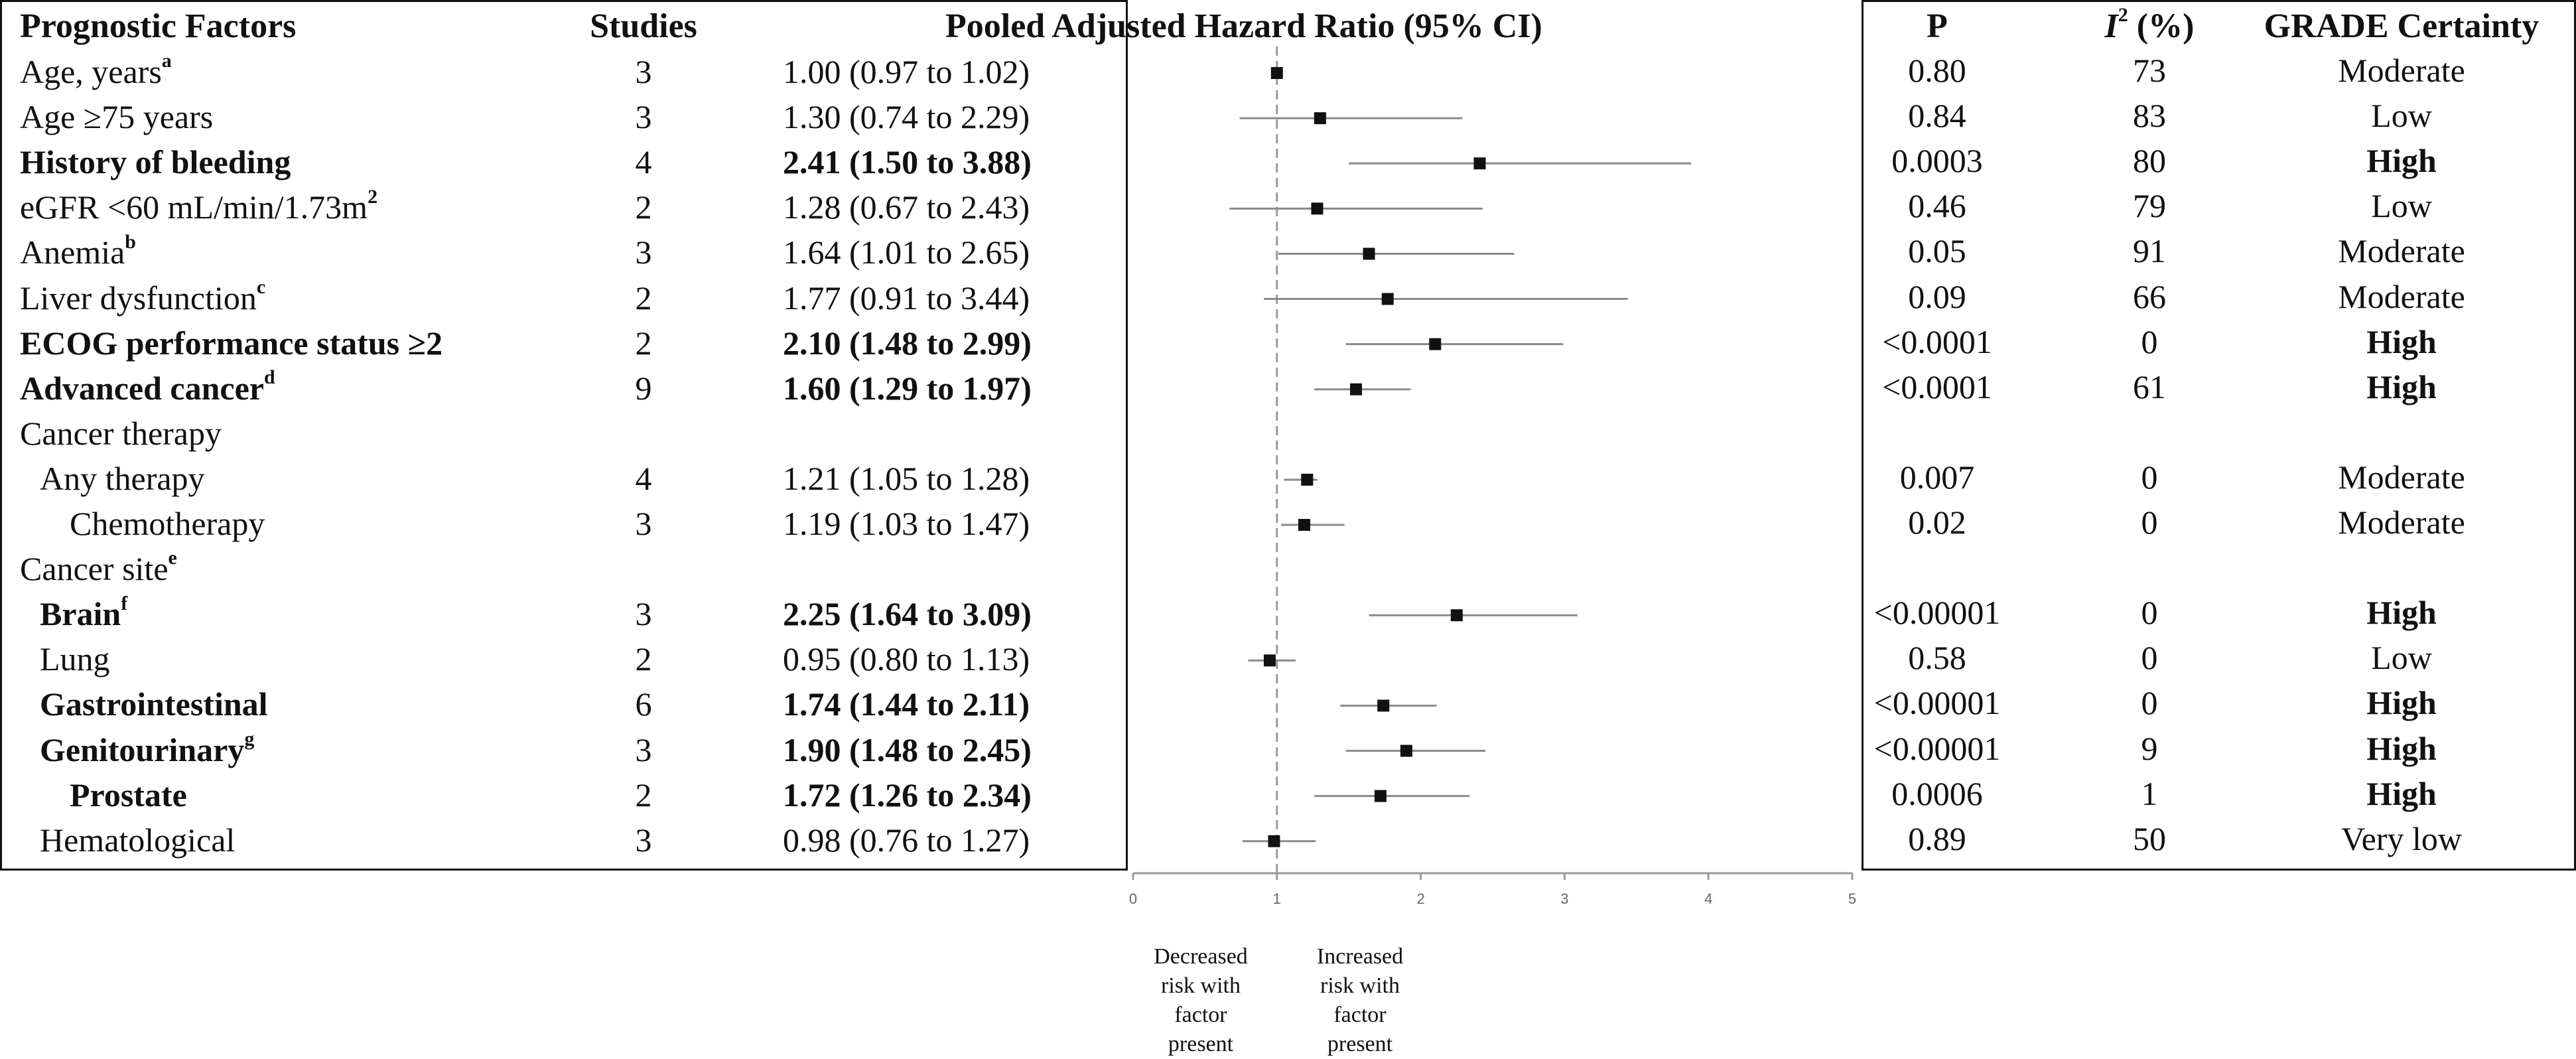 The image size is (2576, 1059). I want to click on factor-label: Age ≥75 years, so click(117, 117).